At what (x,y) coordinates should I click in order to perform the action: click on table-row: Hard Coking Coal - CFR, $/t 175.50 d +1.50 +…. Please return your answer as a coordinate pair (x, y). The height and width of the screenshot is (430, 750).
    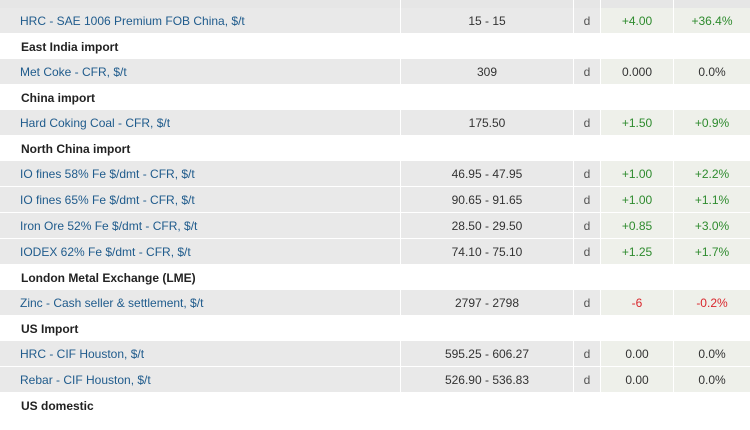
    Looking at the image, I should click on (375, 123).